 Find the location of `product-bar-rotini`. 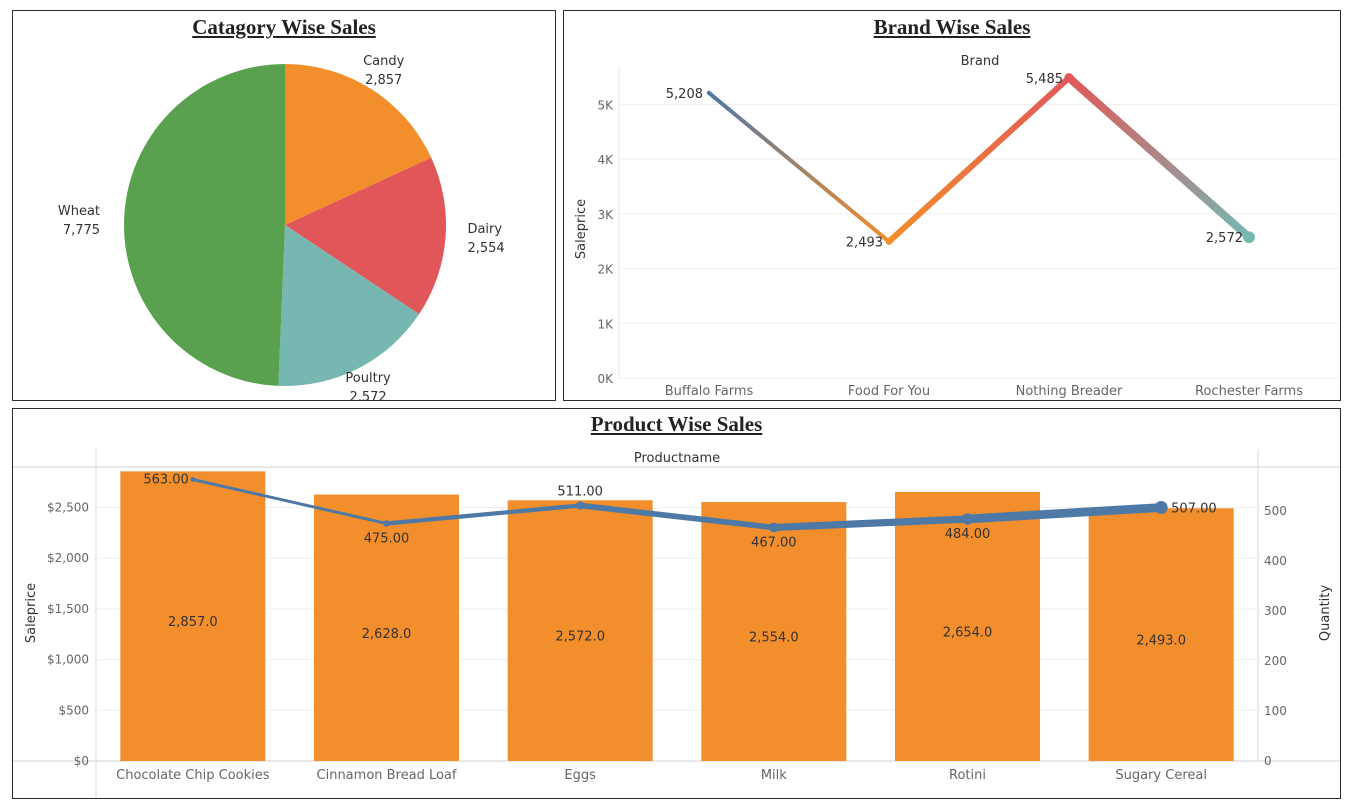

product-bar-rotini is located at coordinates (967, 626).